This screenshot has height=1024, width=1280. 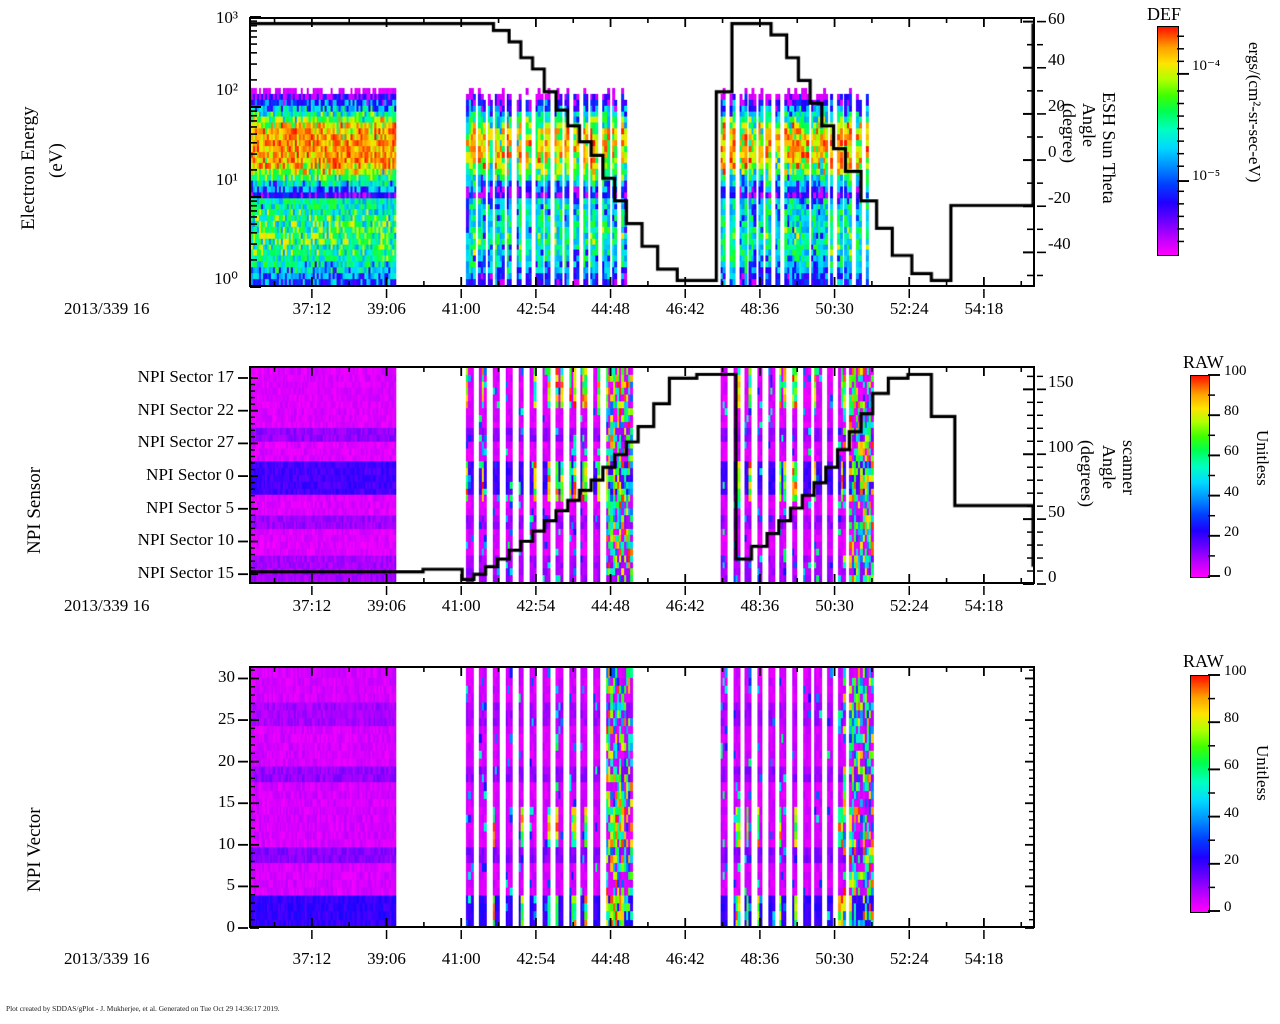 I want to click on panel1-right-ytick-5: -40, so click(x=1059, y=243).